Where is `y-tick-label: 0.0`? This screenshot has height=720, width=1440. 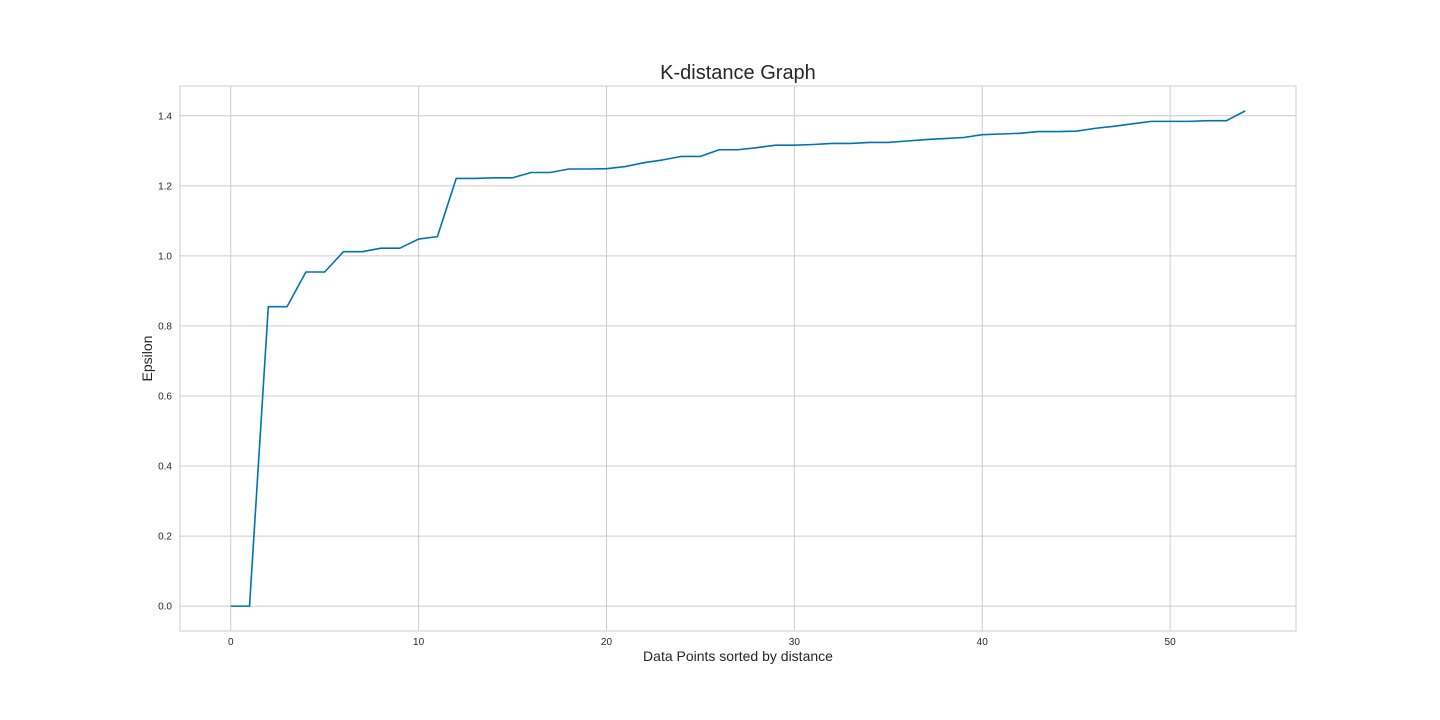
y-tick-label: 0.0 is located at coordinates (165, 607).